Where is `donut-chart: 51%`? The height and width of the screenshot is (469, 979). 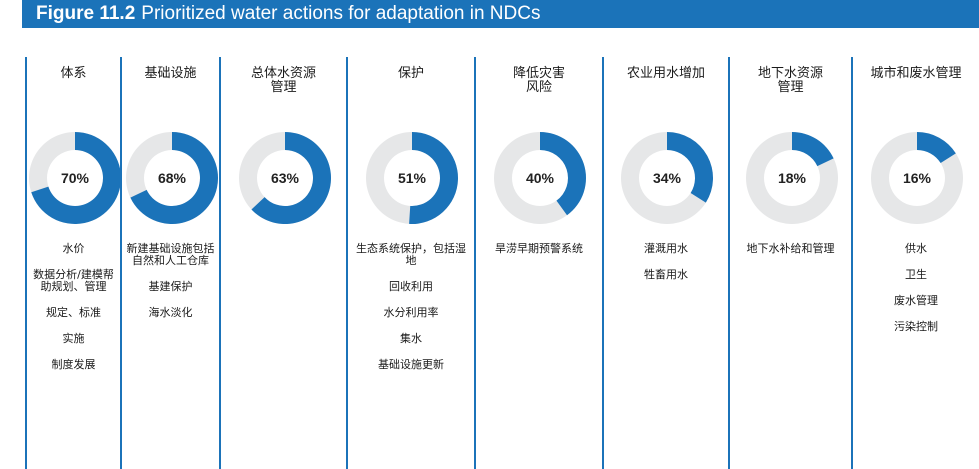 donut-chart: 51% is located at coordinates (412, 178).